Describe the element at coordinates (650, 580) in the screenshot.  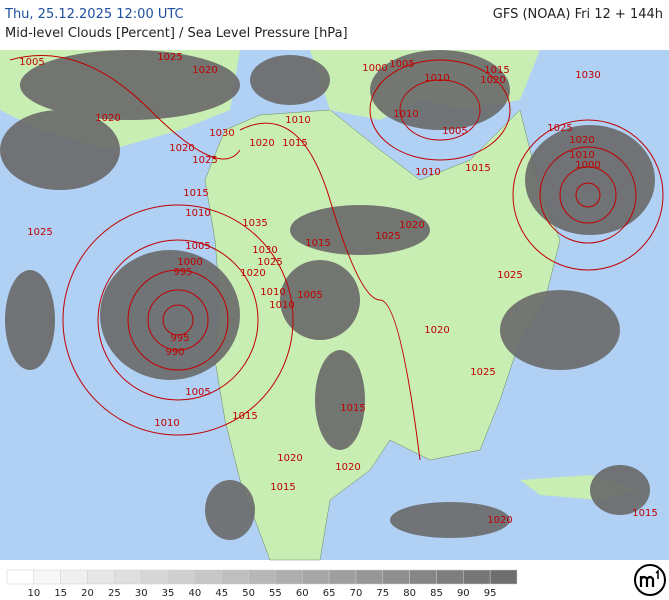
I see `logo` at that location.